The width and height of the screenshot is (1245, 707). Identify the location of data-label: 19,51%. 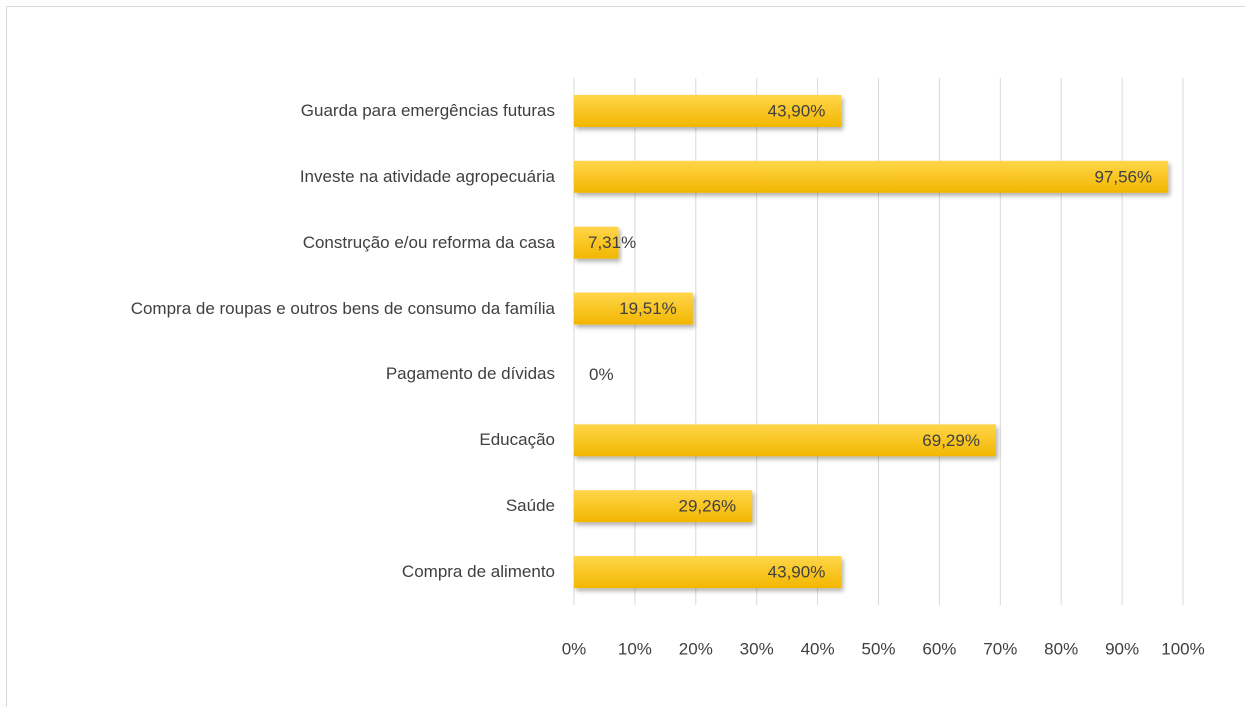
(648, 308).